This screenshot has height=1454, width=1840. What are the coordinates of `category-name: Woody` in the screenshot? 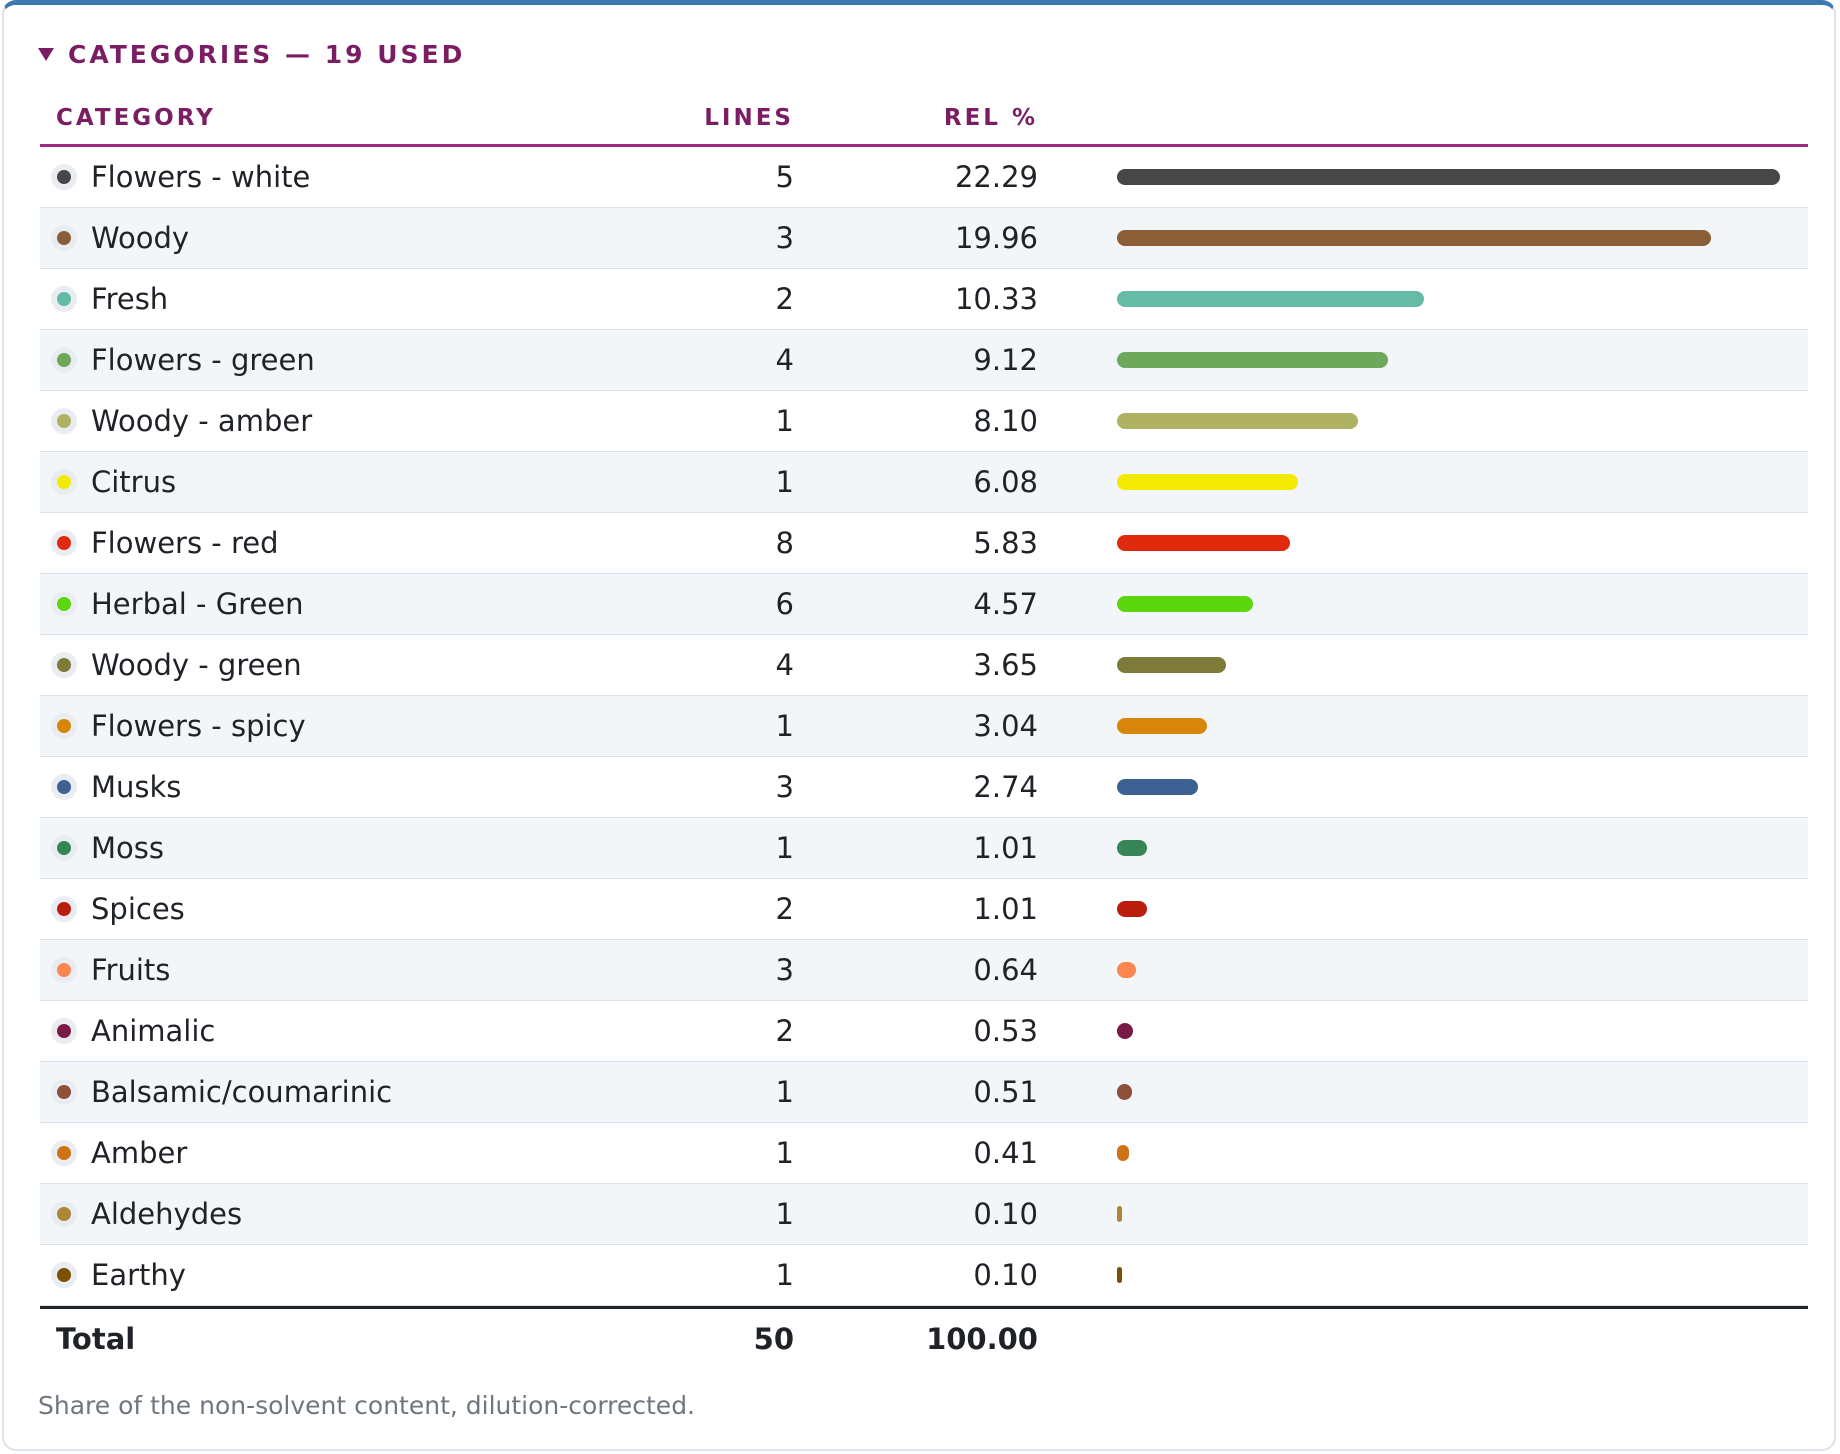 It's located at (140, 238).